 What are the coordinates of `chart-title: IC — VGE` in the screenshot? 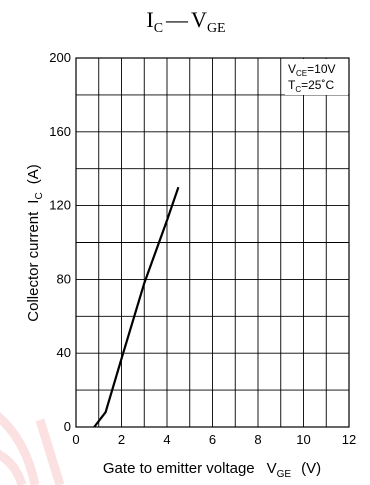 It's located at (185, 21).